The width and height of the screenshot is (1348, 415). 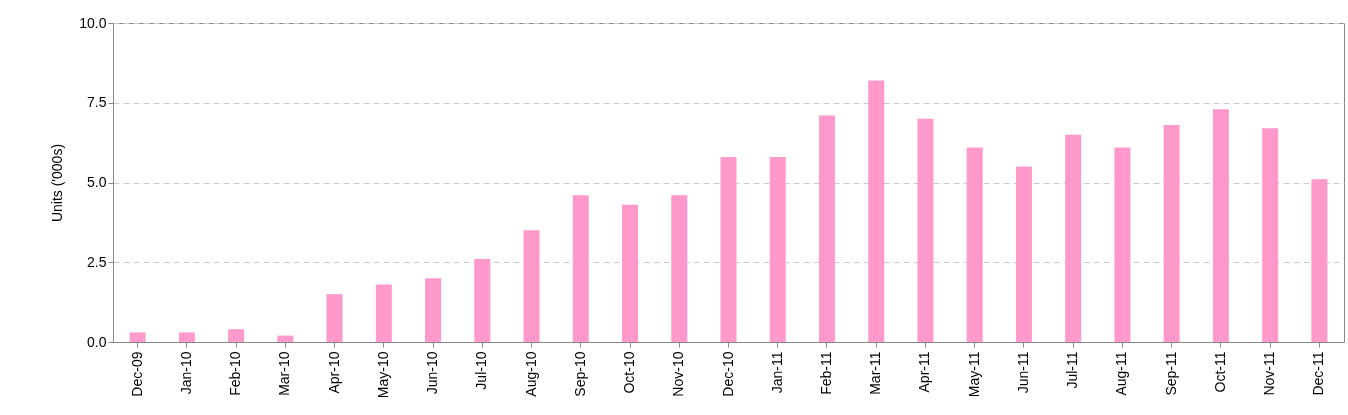 I want to click on x-tick-label: Aug-11, so click(x=1121, y=373).